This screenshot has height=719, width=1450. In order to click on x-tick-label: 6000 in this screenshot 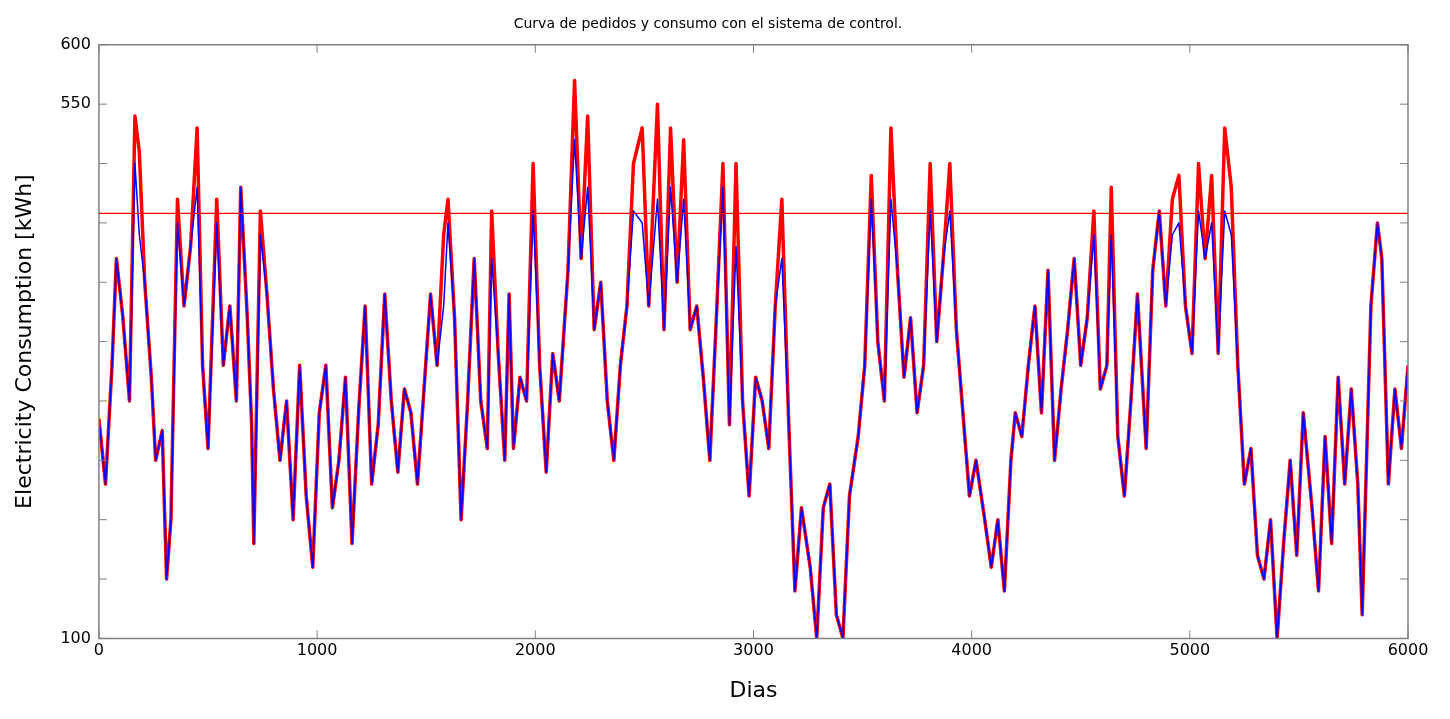, I will do `click(1408, 650)`.